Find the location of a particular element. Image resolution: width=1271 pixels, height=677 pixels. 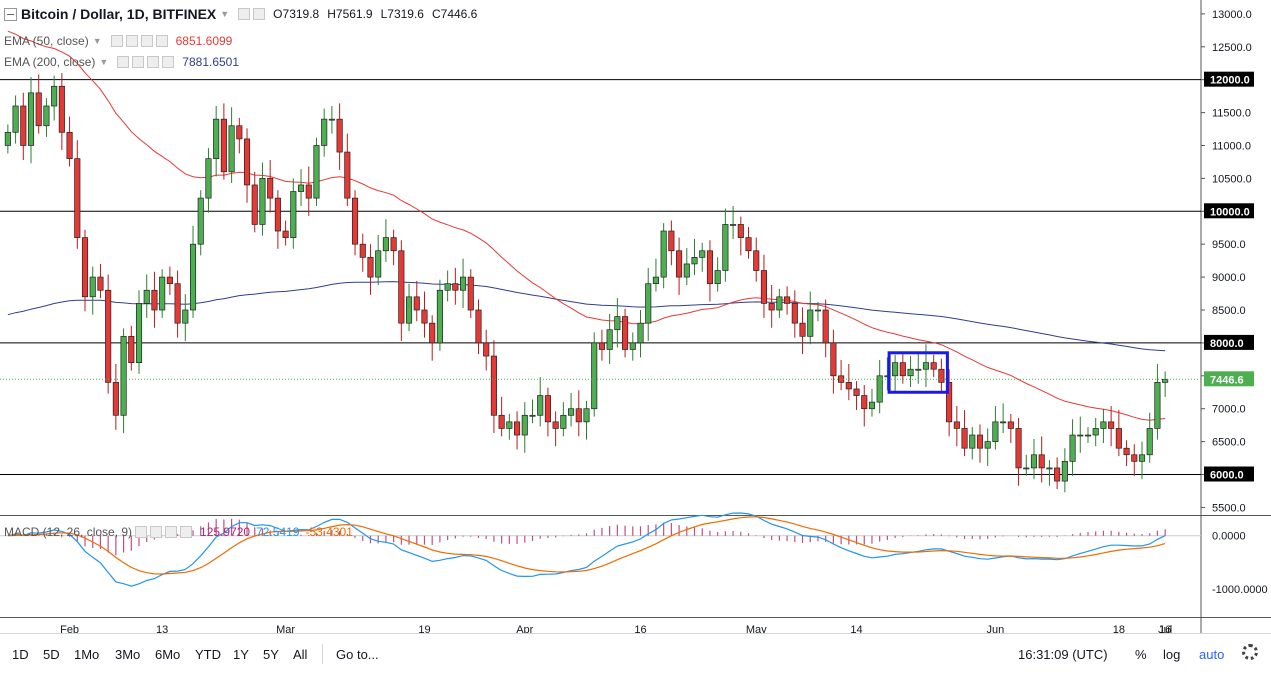

timeframe-1y-button: 1Y is located at coordinates (241, 654).